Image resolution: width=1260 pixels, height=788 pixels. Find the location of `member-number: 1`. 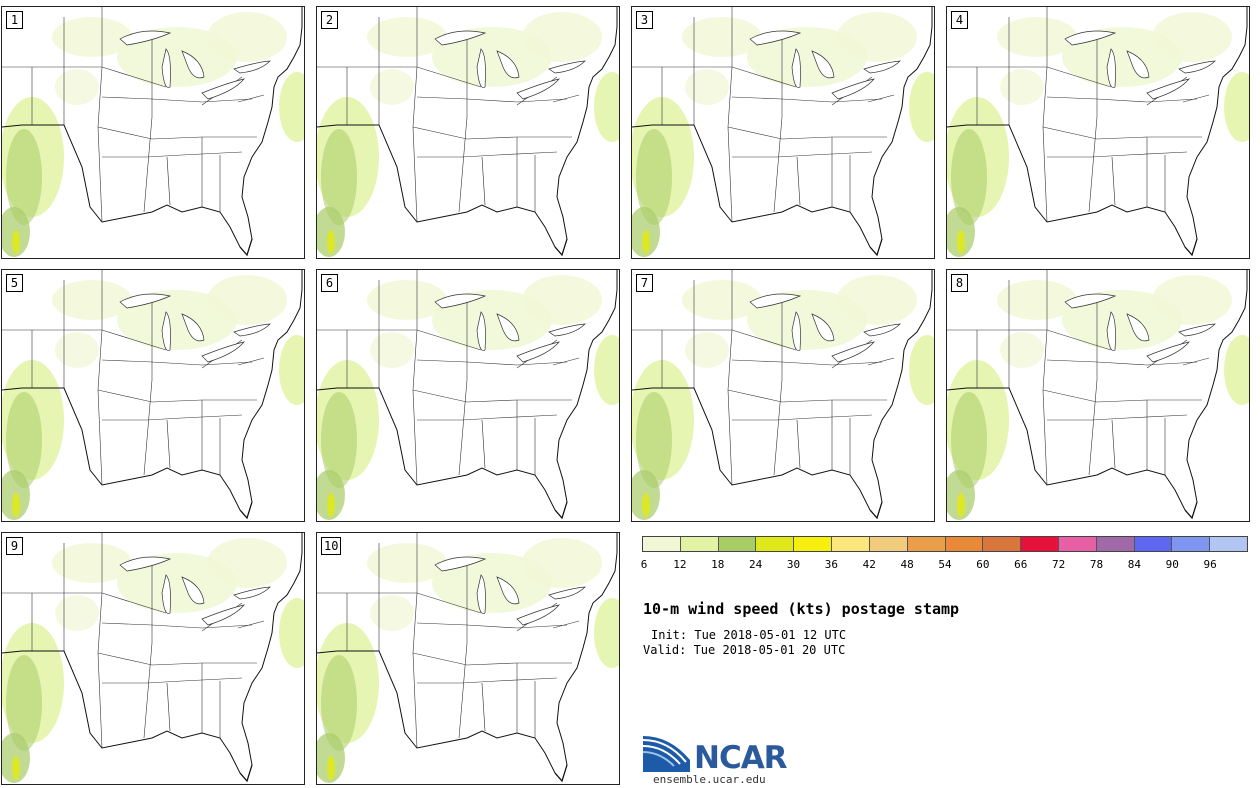

member-number: 1 is located at coordinates (14, 20).